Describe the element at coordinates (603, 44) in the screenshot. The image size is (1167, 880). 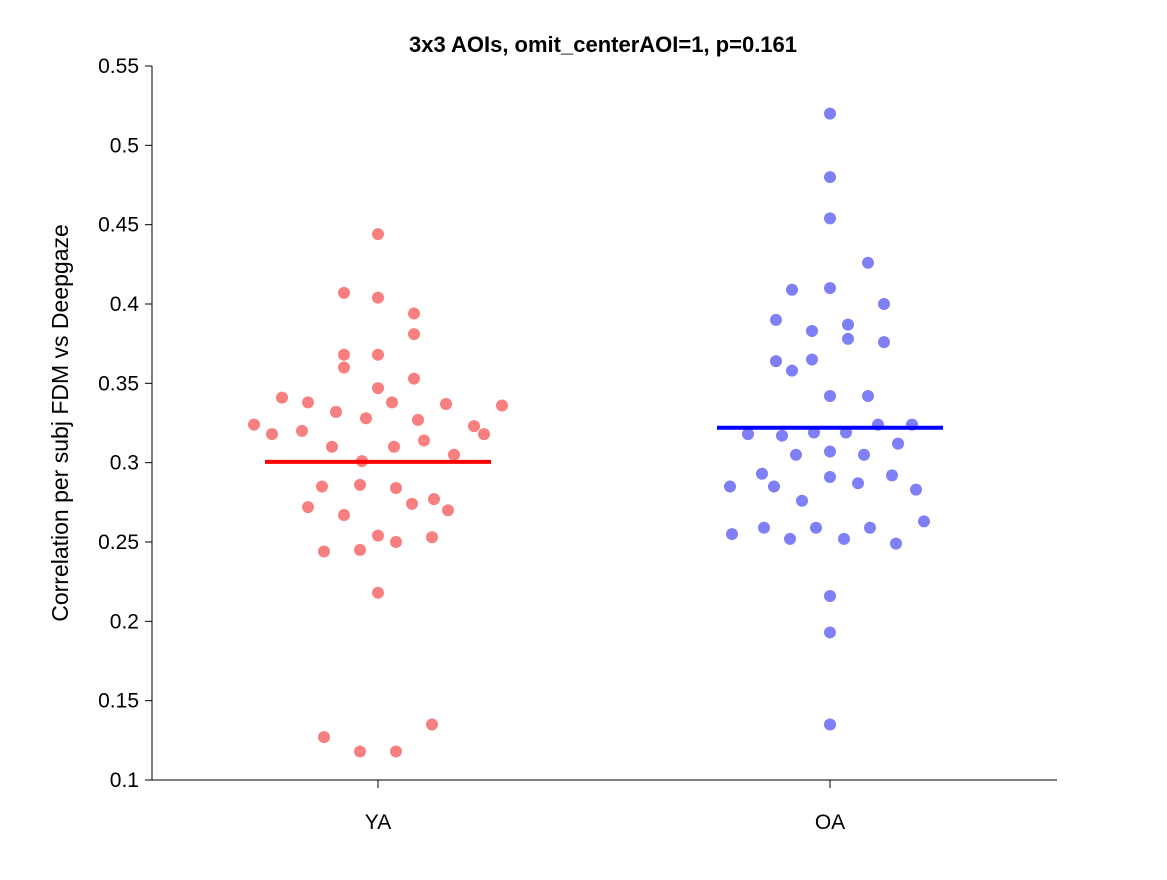
I see `chart-title: 3x3 AOIs, omit_centerAOI=1, p=0.161` at that location.